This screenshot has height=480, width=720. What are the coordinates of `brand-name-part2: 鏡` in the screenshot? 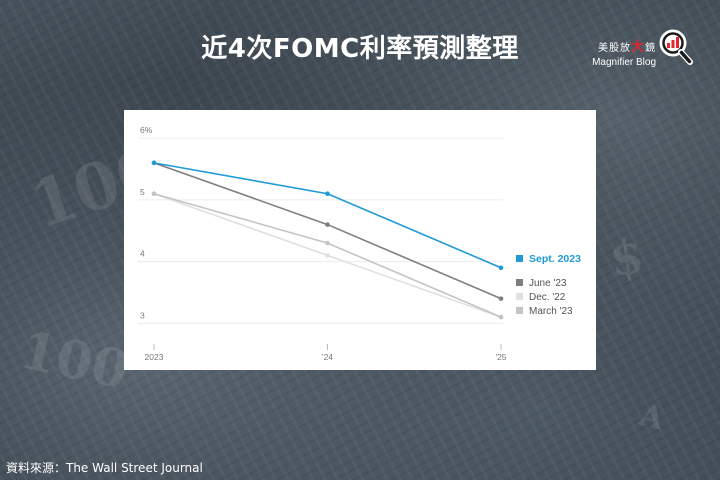 It's located at (650, 48).